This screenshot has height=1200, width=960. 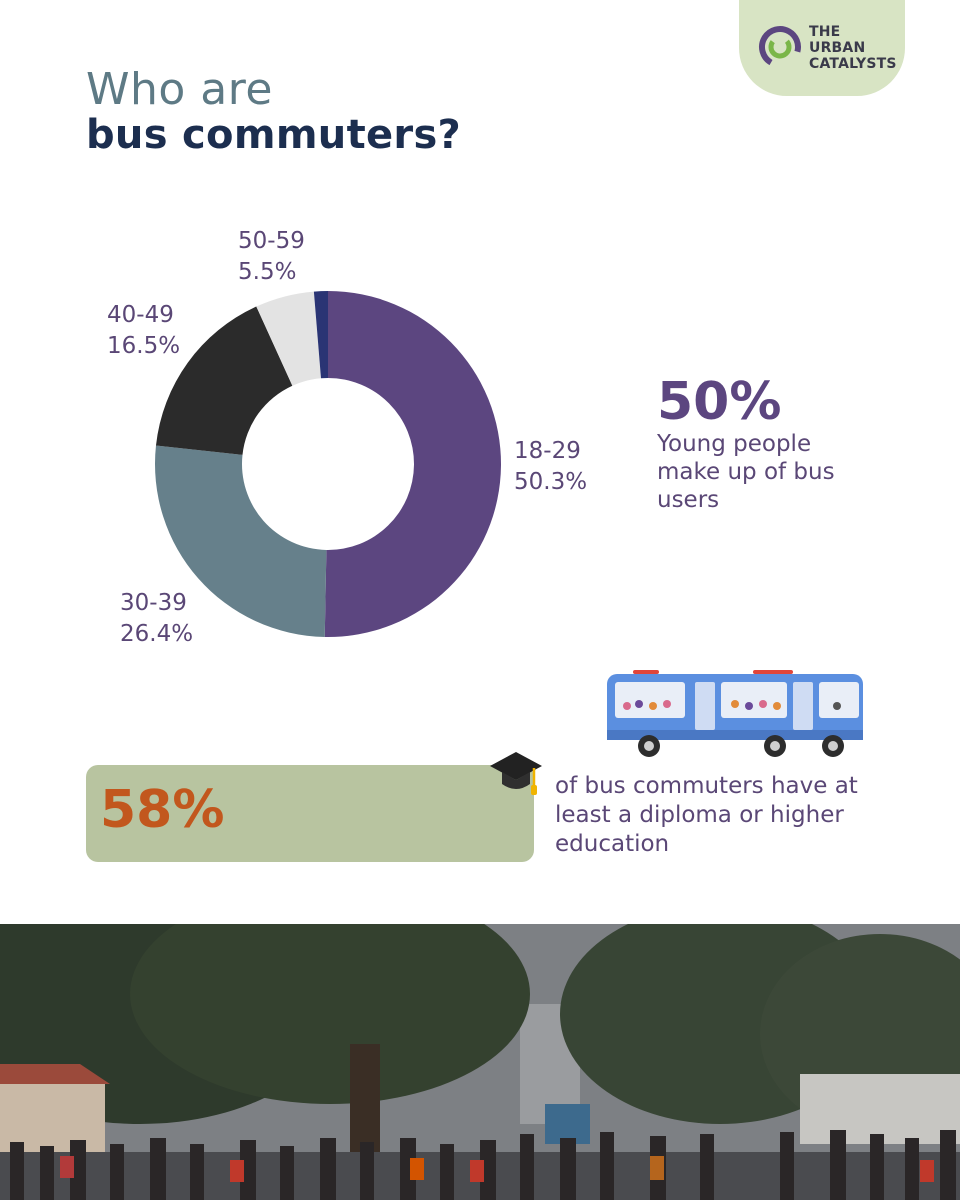 What do you see at coordinates (551, 482) in the screenshot?
I see `slice-label-18-29-value: 50.3%` at bounding box center [551, 482].